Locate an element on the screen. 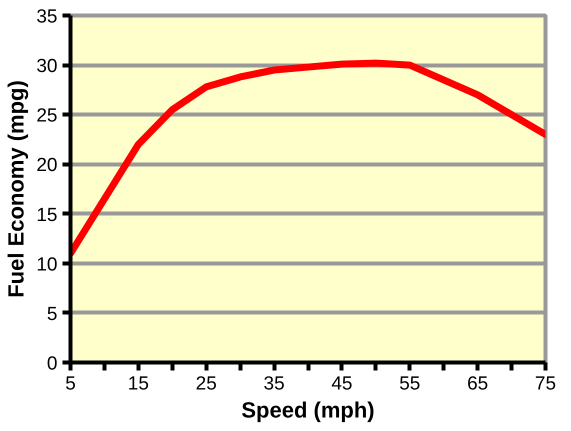 This screenshot has width=571, height=431. y-tick-label: 20 is located at coordinates (47, 165).